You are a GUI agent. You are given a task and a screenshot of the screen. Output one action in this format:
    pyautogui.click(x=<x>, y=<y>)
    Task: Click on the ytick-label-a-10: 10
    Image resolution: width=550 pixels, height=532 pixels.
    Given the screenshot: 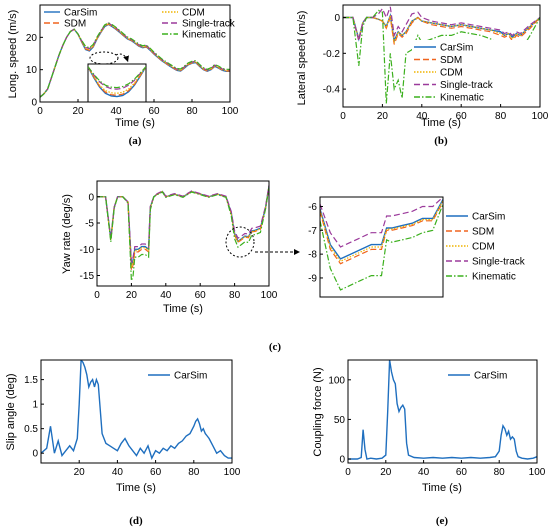 What is the action you would take?
    pyautogui.click(x=32, y=70)
    